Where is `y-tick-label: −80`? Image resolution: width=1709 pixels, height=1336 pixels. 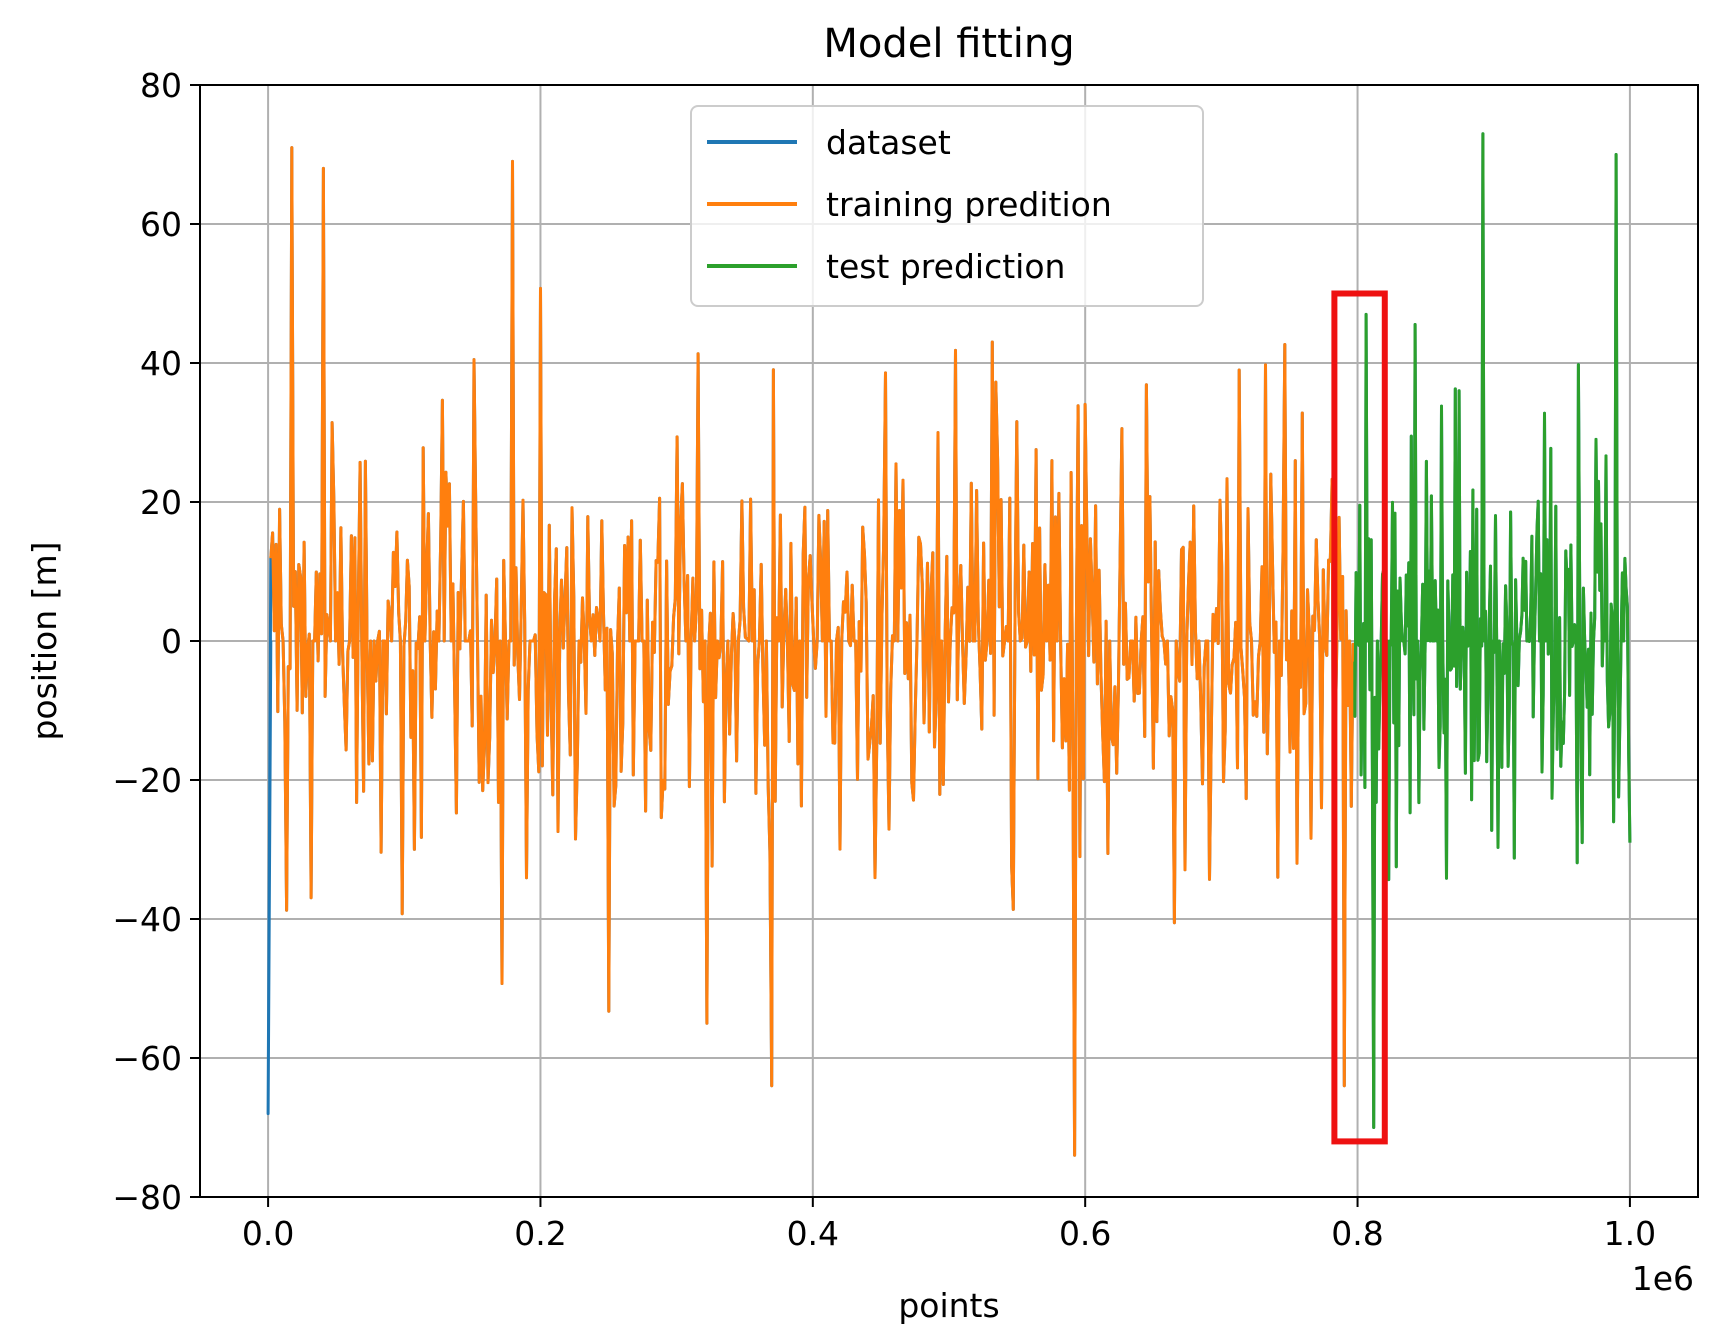
y-tick-label: −80 is located at coordinates (147, 1197).